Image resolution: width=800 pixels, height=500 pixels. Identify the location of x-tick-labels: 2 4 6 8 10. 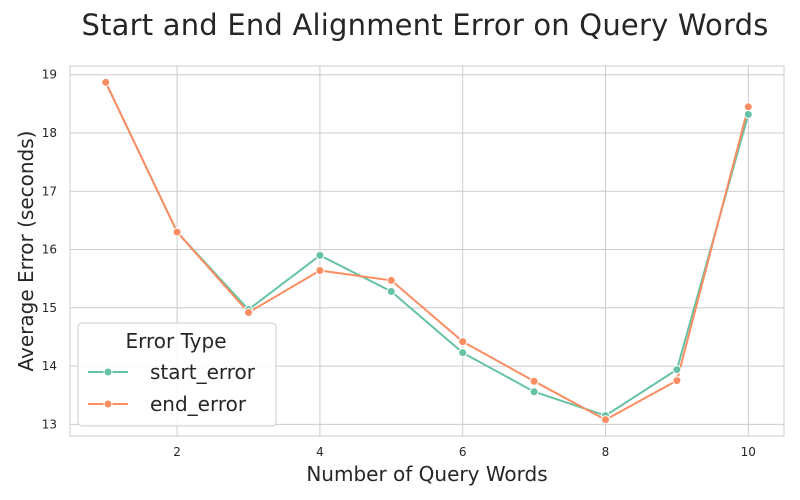
(464, 452).